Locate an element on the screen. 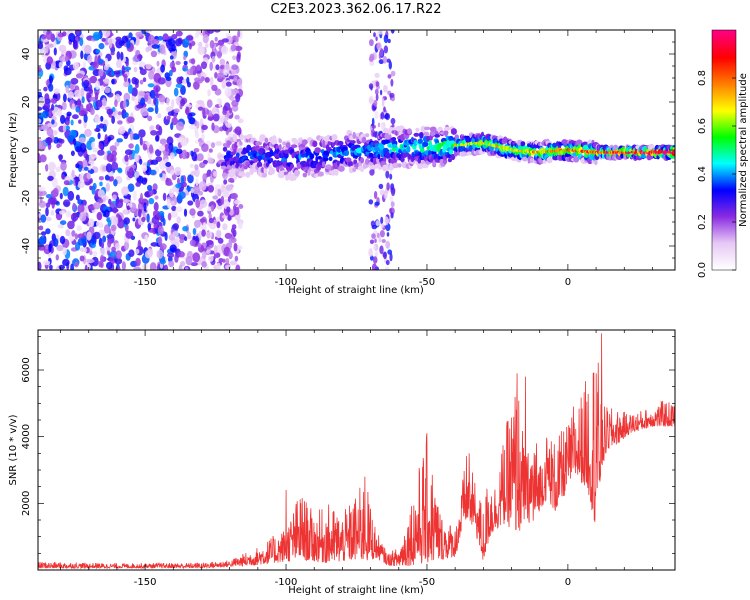 The width and height of the screenshot is (750, 600). x-tick-label: -50 is located at coordinates (427, 582).